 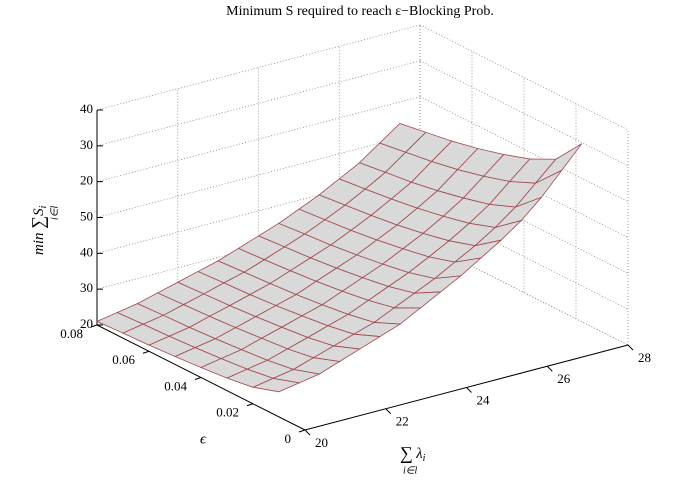 I want to click on surface-patch, so click(x=276, y=385).